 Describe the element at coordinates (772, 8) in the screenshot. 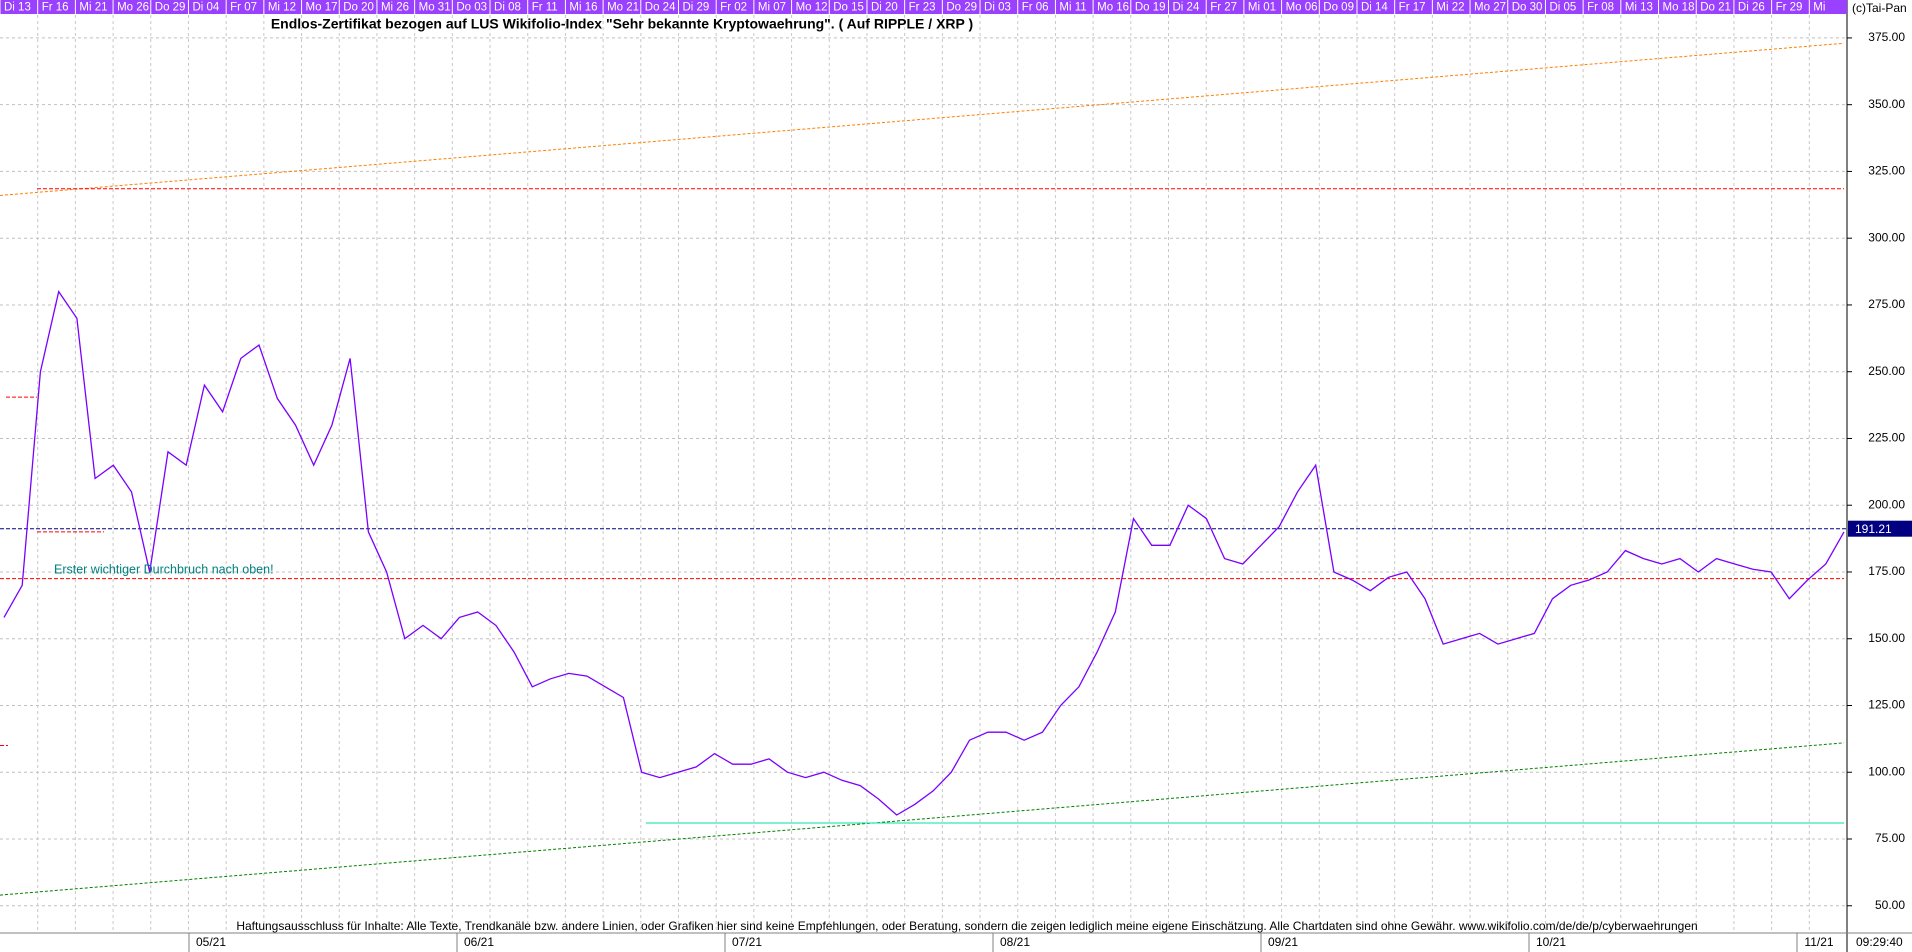

I see `day-label: Mi 07` at that location.